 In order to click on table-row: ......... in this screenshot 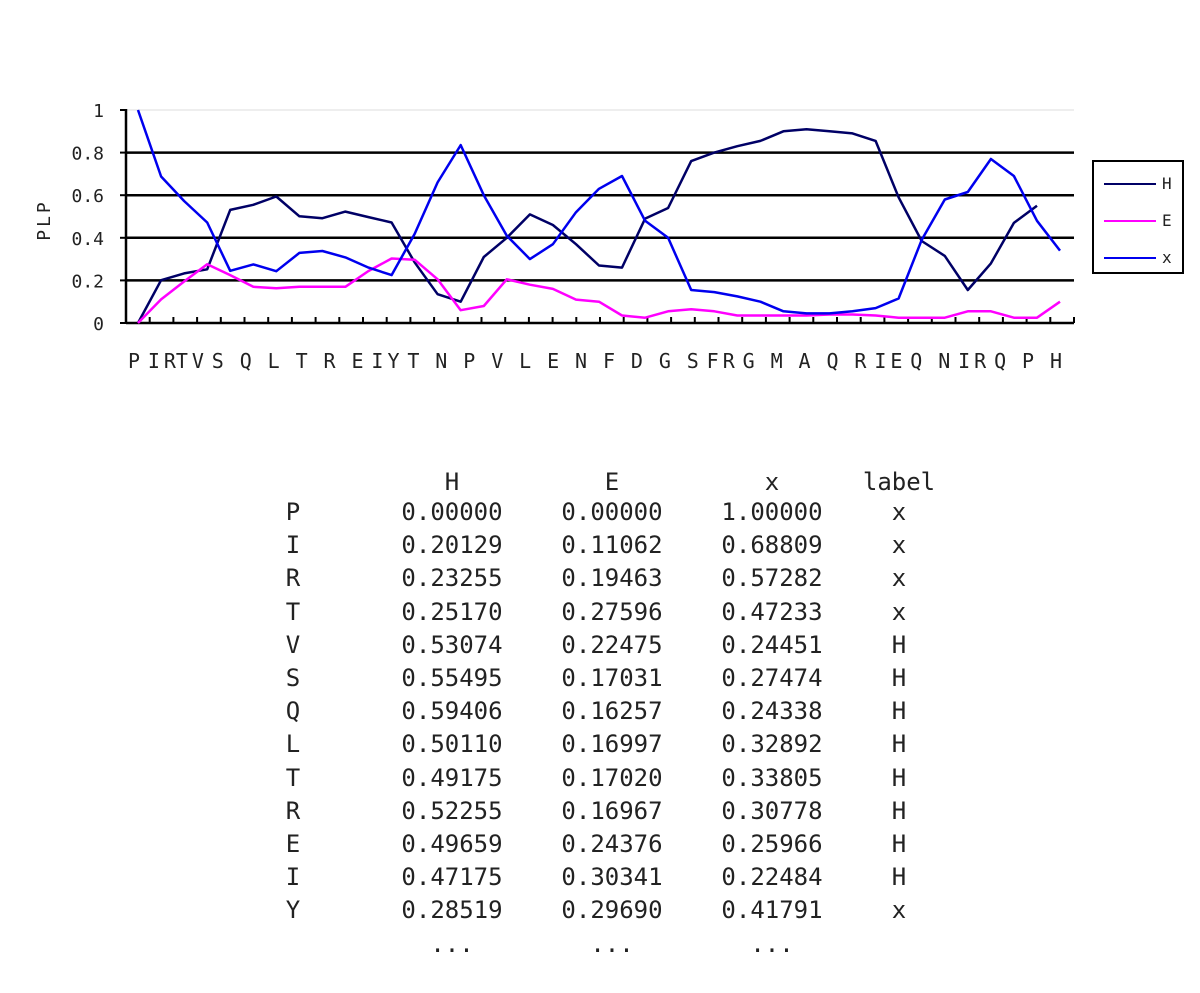, I will do `click(600, 944)`.